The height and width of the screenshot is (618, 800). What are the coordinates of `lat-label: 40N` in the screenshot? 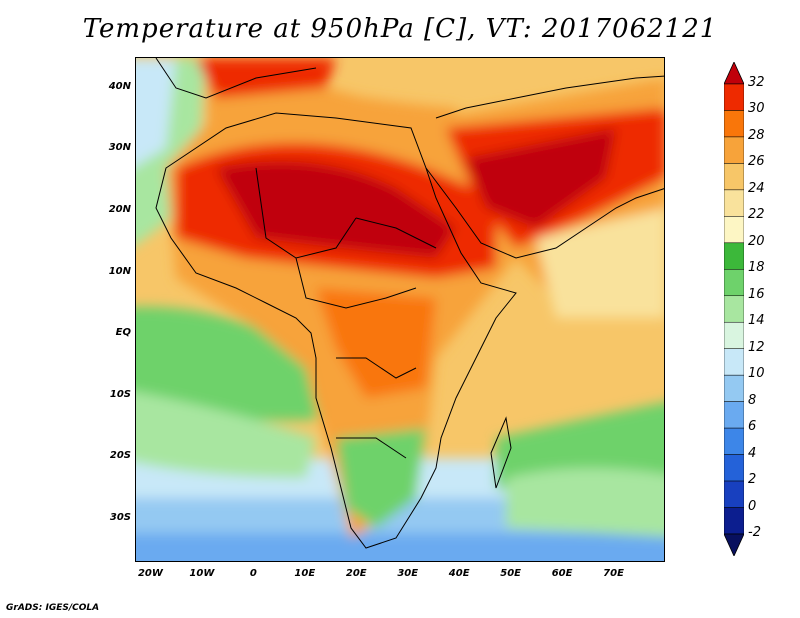 It's located at (119, 86).